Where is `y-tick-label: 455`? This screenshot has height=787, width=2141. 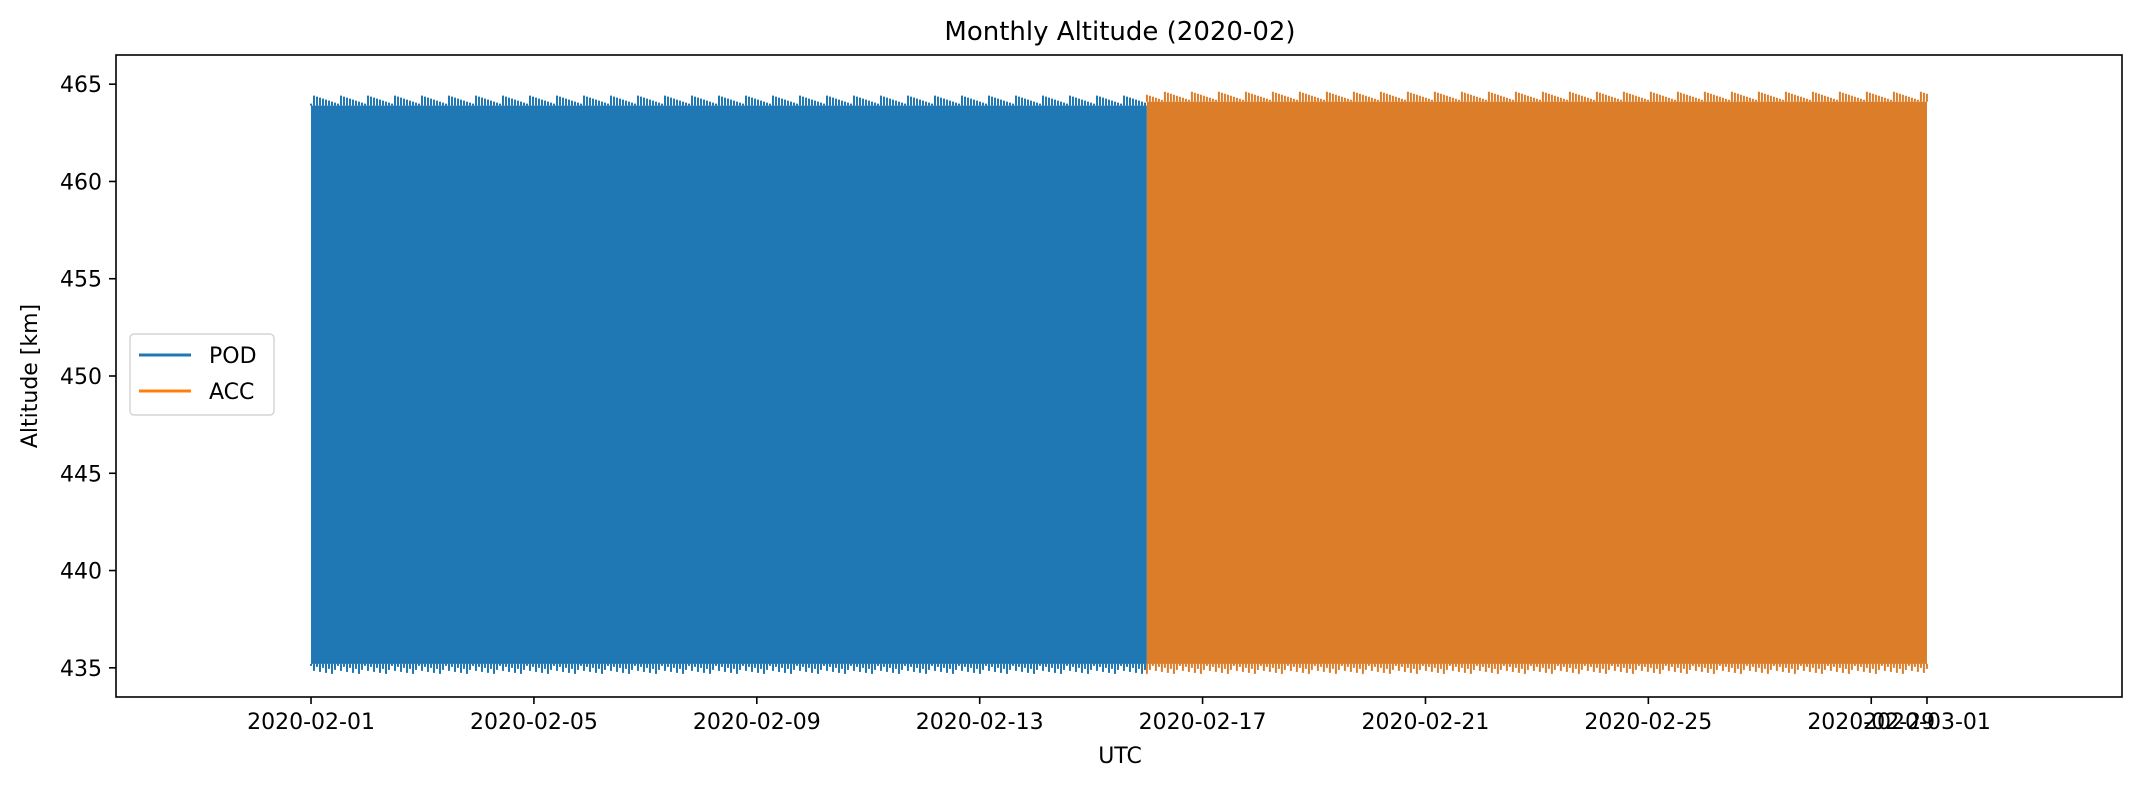
y-tick-label: 455 is located at coordinates (81, 280).